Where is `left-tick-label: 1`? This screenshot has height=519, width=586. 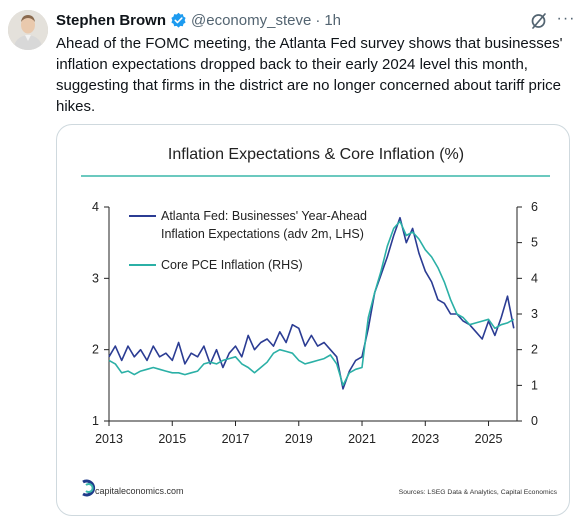
left-tick-label: 1 is located at coordinates (95, 421).